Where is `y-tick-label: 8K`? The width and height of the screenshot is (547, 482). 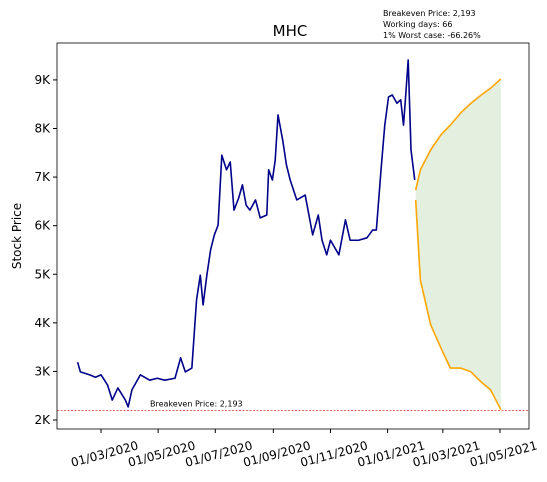 y-tick-label: 8K is located at coordinates (42, 129).